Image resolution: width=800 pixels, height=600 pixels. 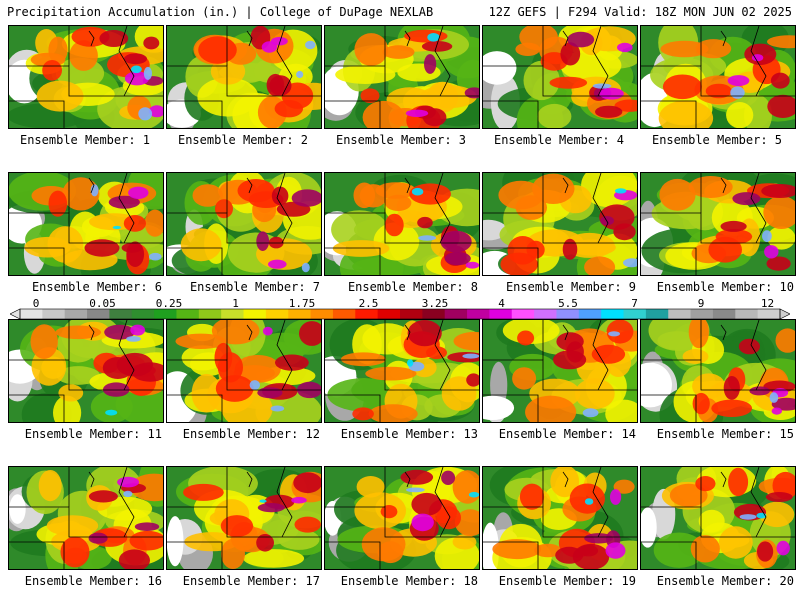 I want to click on colorbar-tick-label: 9, so click(x=701, y=303).